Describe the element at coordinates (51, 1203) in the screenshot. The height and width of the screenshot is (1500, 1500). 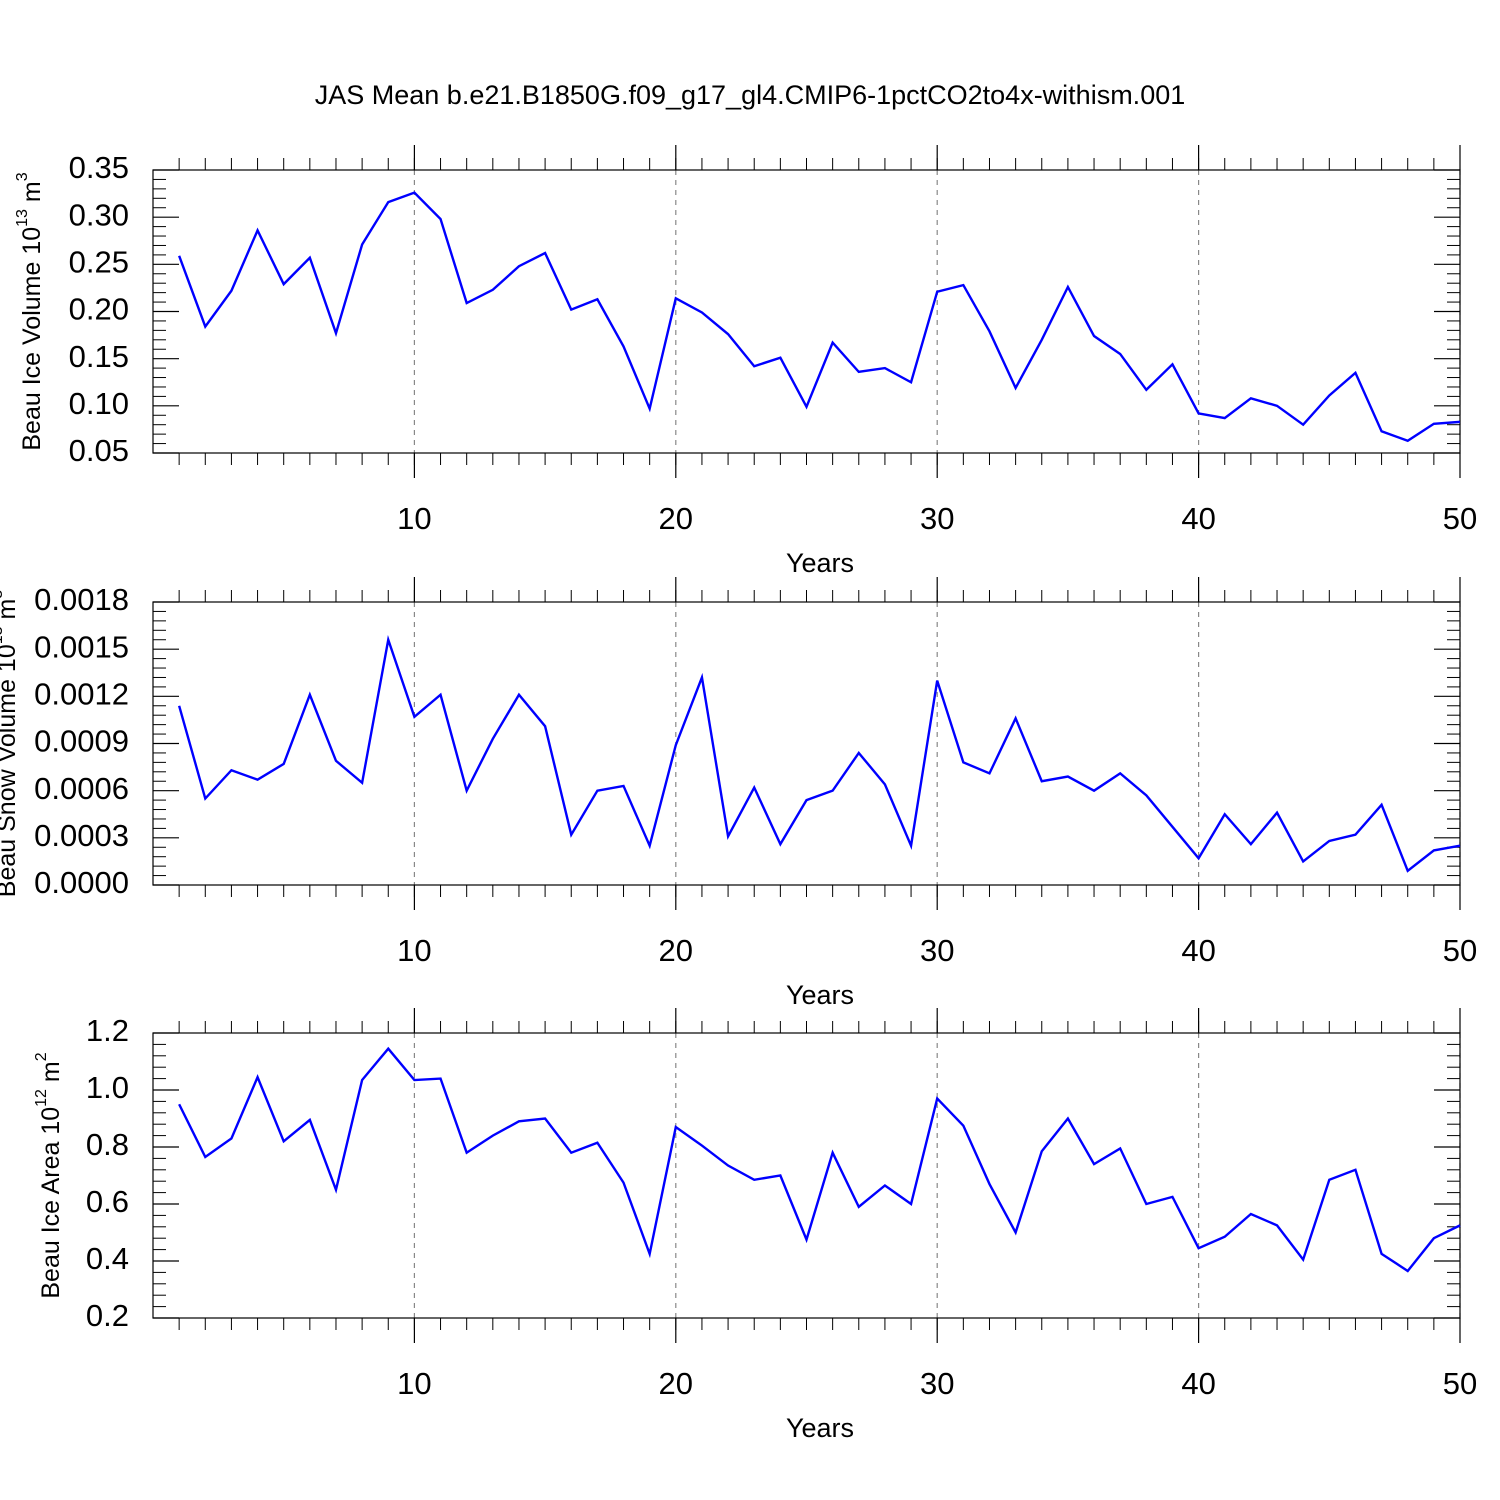
I see `y-axis-label-part: Beau Ice Area 10` at that location.